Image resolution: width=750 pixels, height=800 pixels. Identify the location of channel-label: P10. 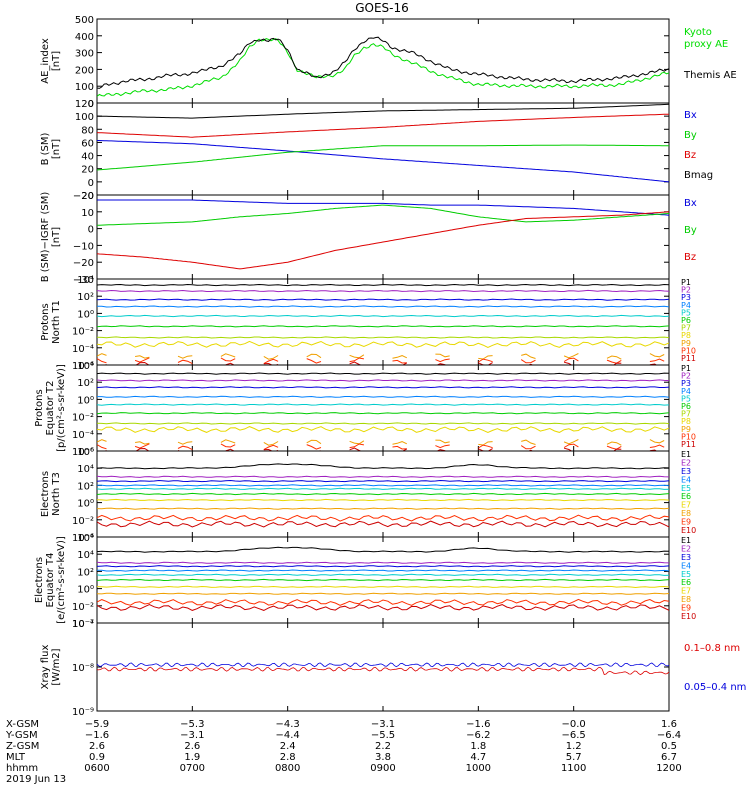
(688, 436).